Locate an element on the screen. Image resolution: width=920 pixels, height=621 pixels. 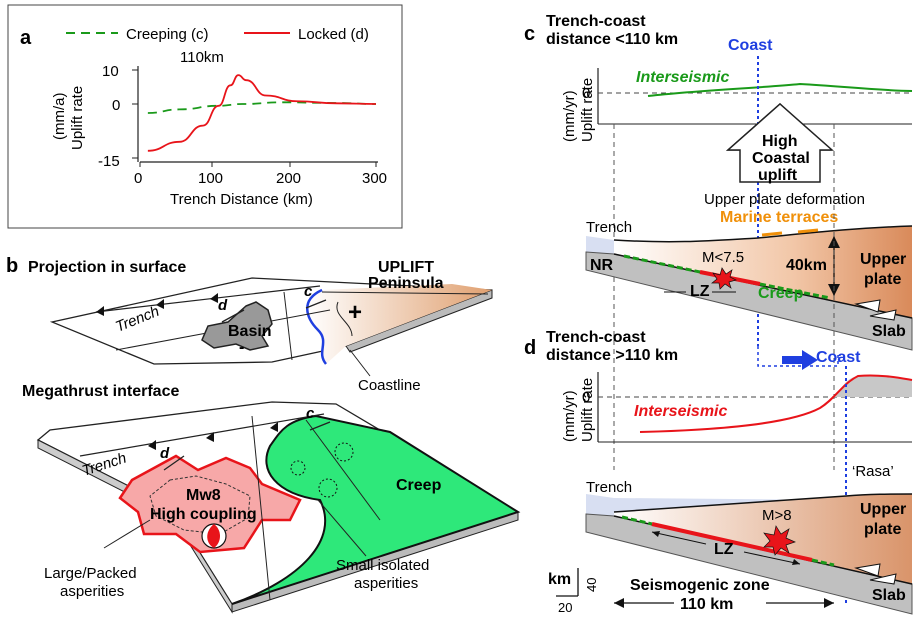
c-zero: 0 is located at coordinates (586, 93).